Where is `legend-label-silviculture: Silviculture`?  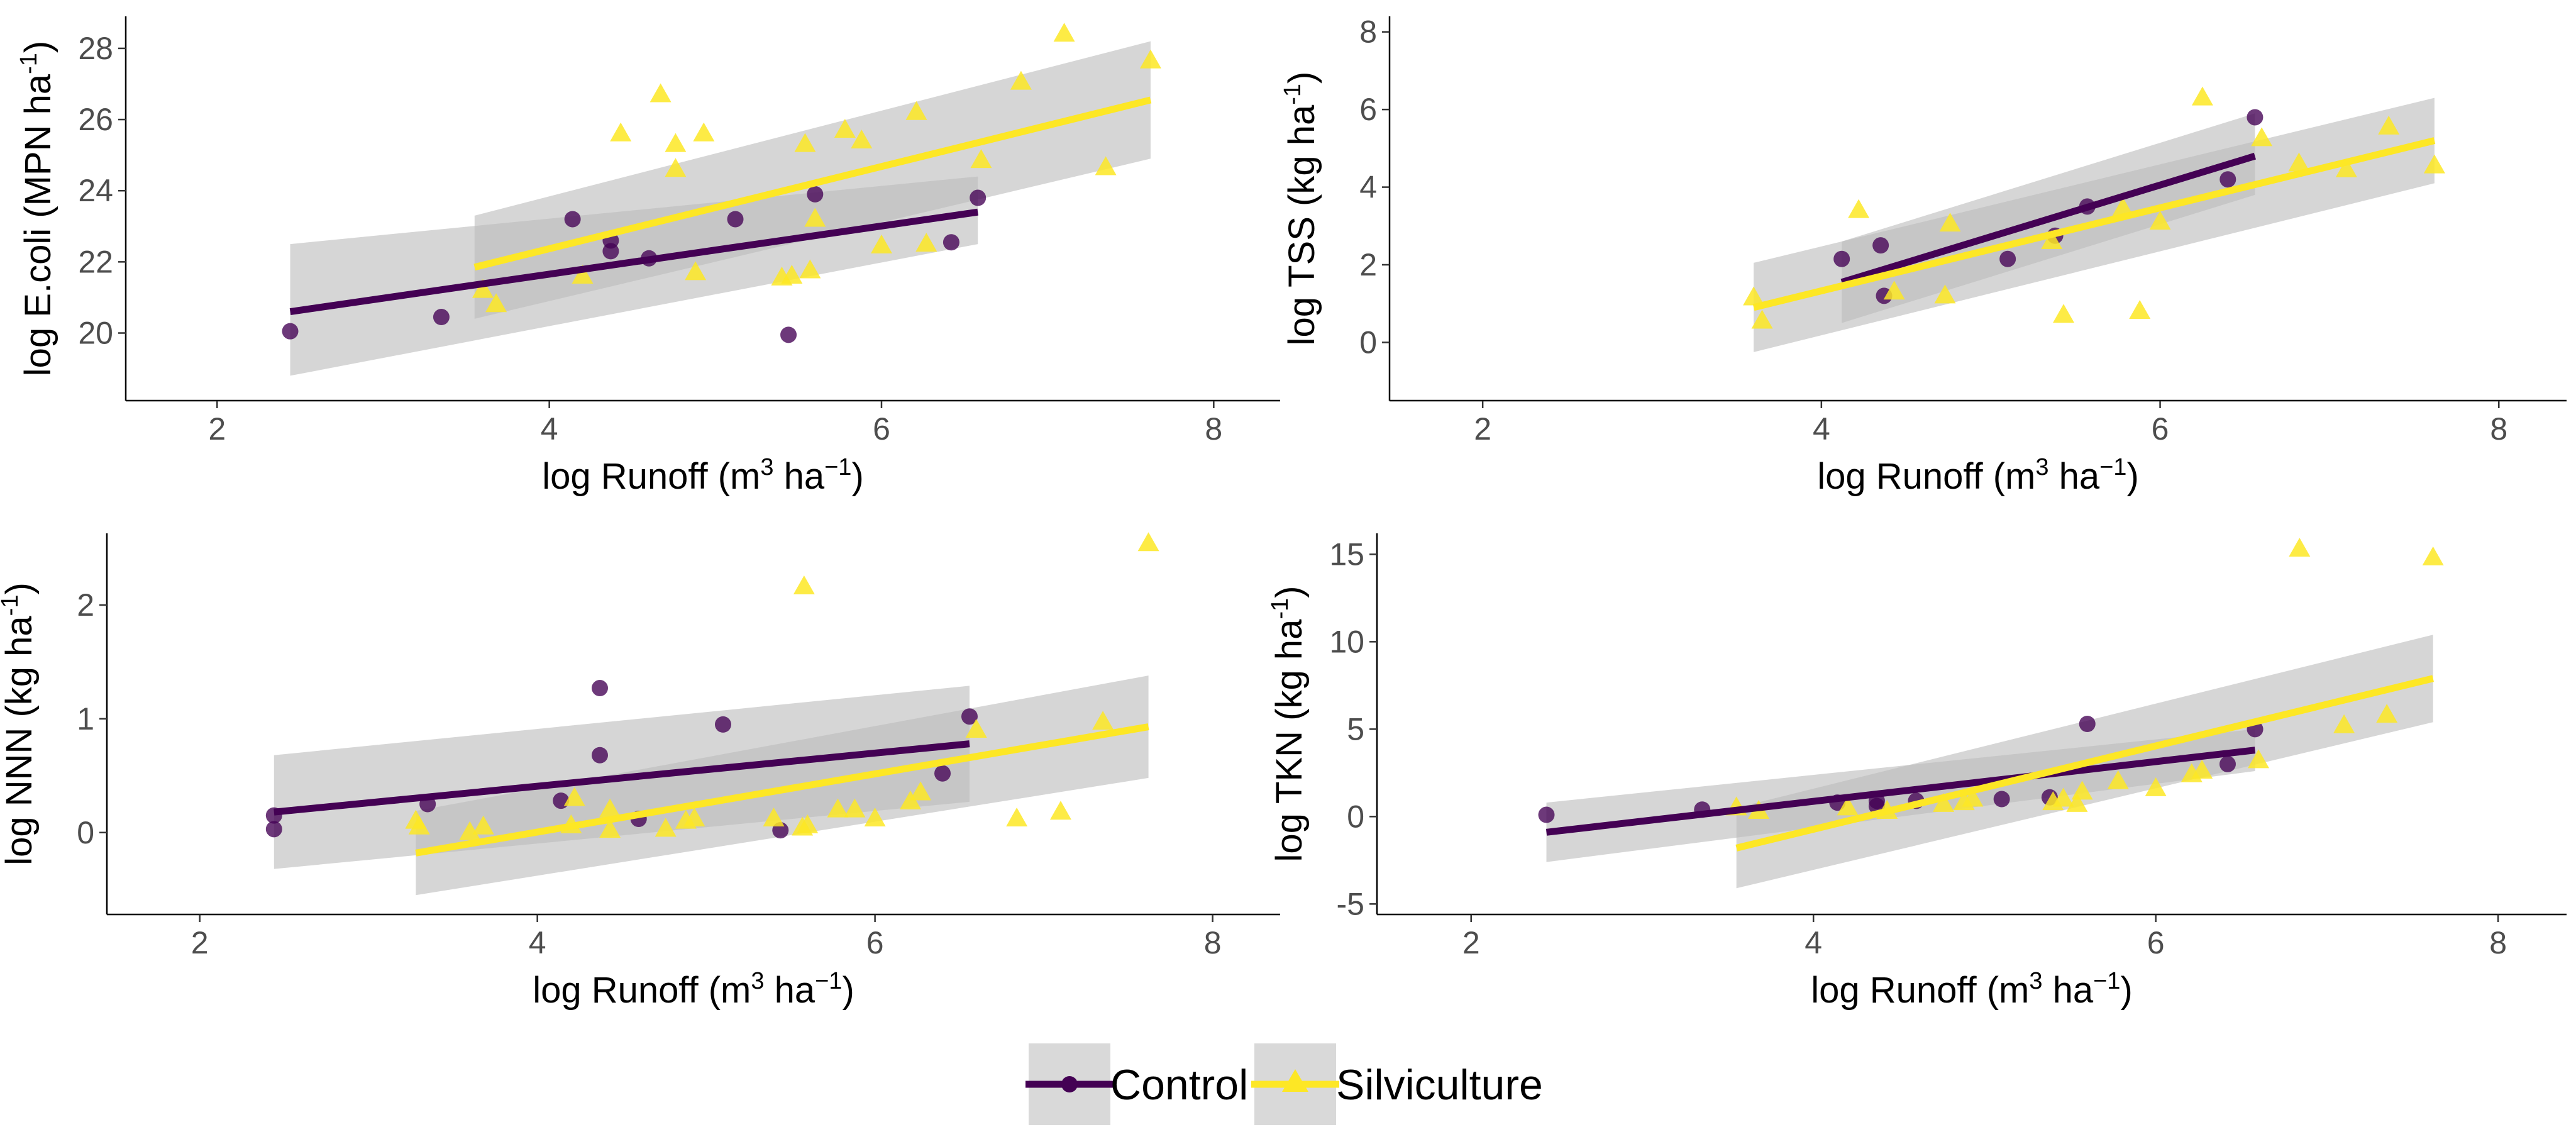
legend-label-silviculture: Silviculture is located at coordinates (1439, 1085).